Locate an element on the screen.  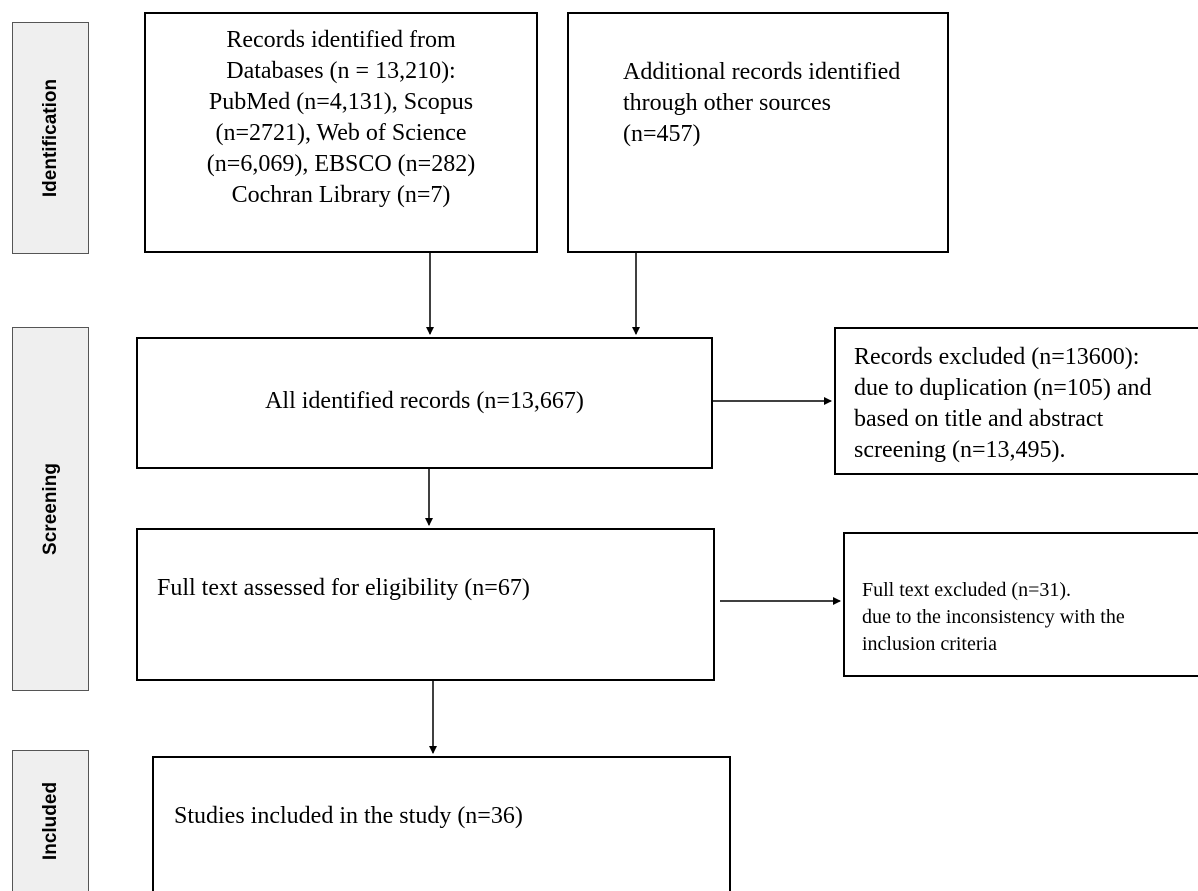
all-identified-records-box: All identified records (n=13,667) is located at coordinates (424, 403).